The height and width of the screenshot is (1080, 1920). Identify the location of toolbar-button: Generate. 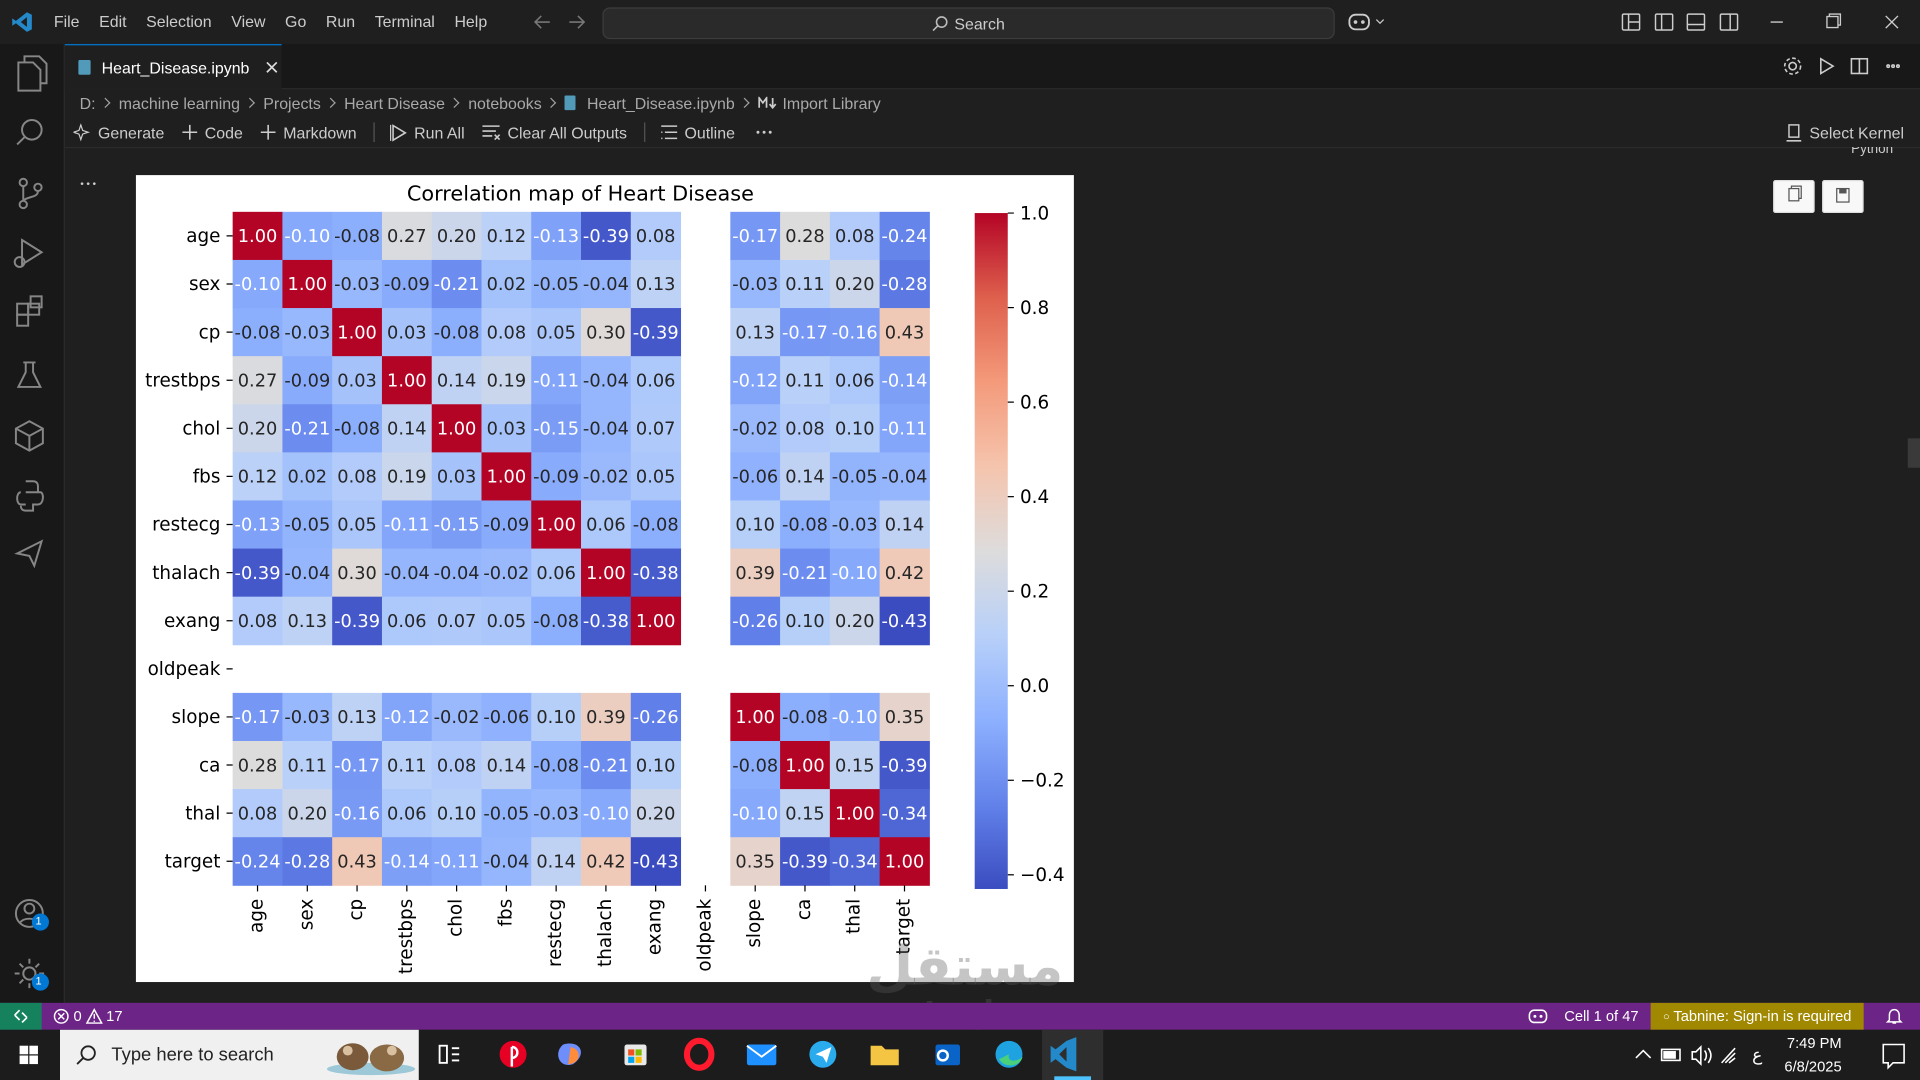
(118, 132).